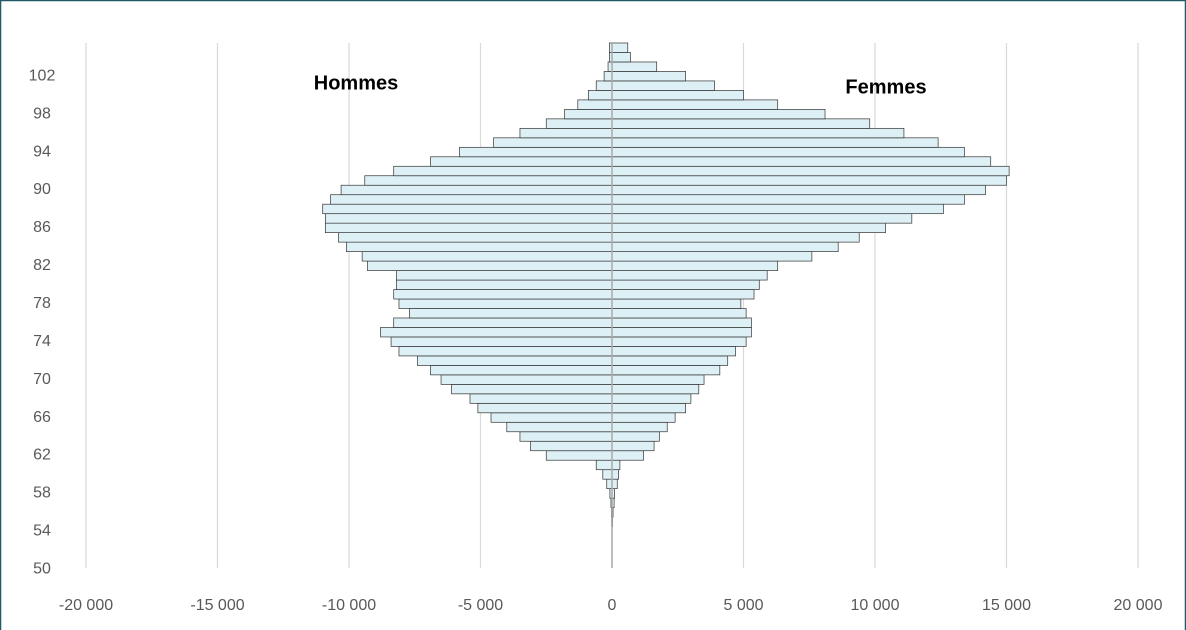 This screenshot has height=630, width=1186. I want to click on x-tick-label: 15 000, so click(1006, 605).